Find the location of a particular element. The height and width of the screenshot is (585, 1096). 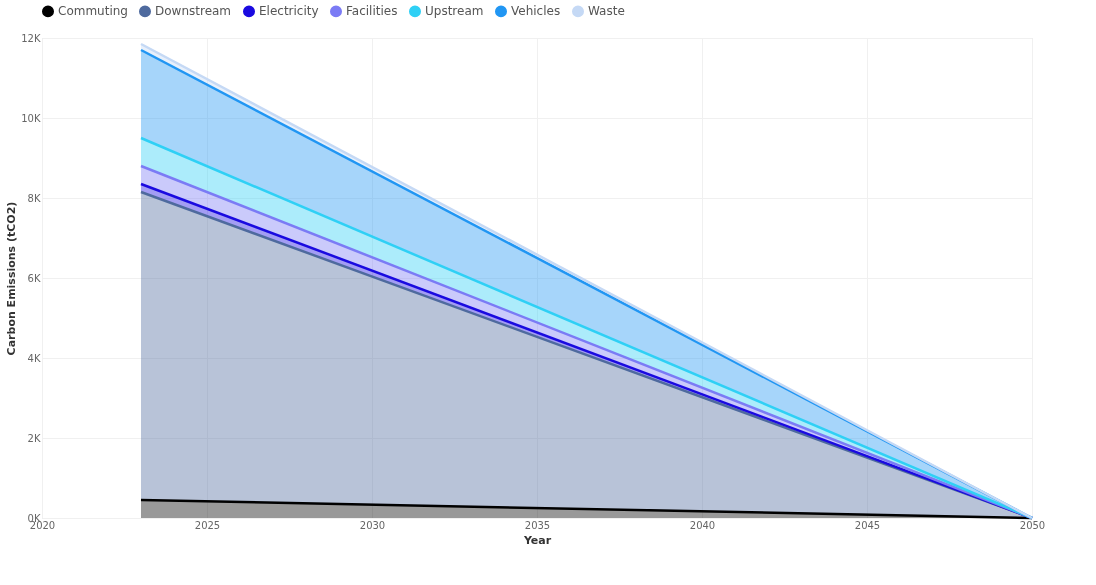

x-tick-label: 2035 is located at coordinates (537, 525).